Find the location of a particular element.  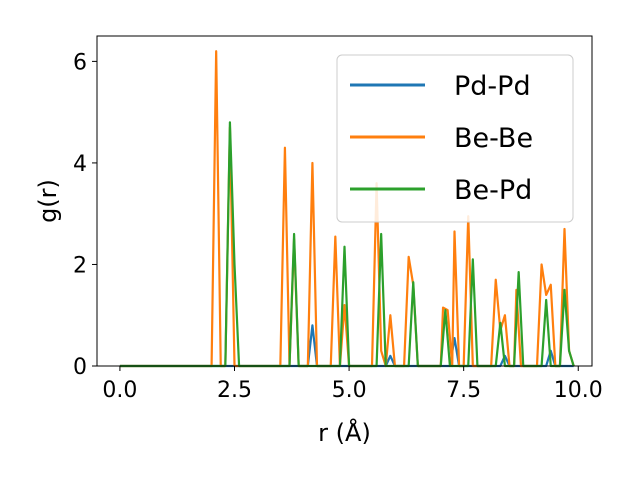

y-axis-label: g(r) is located at coordinates (48, 201).